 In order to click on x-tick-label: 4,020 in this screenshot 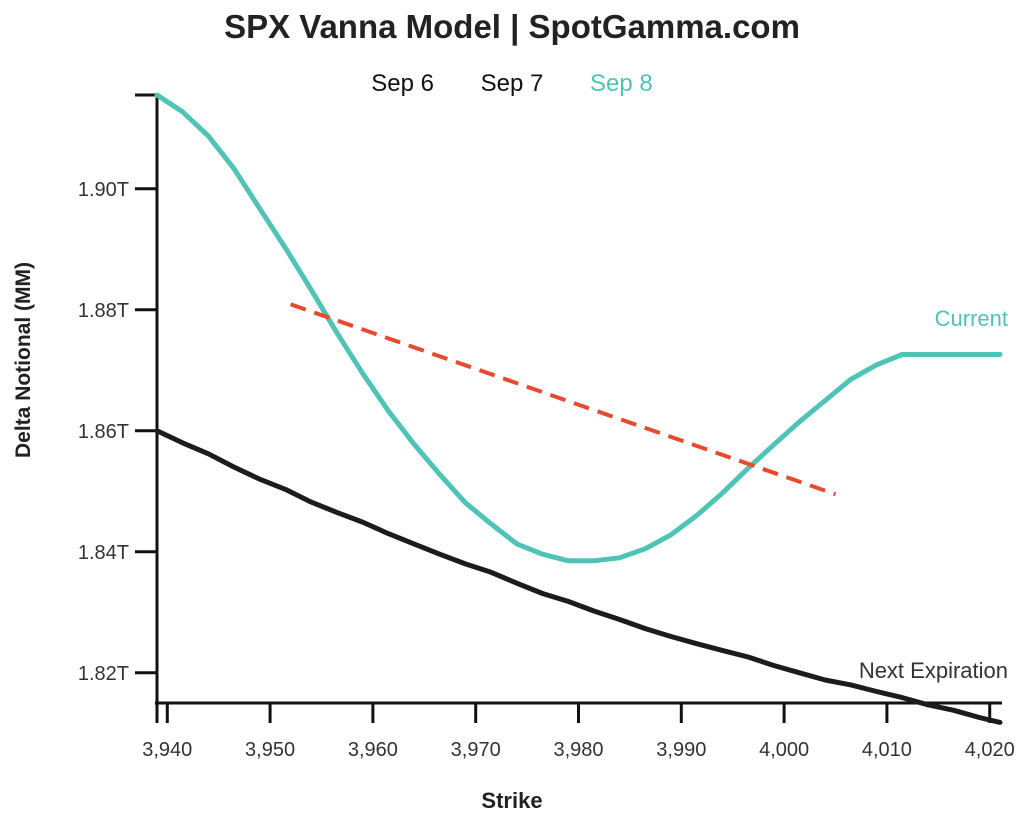, I will do `click(990, 750)`.